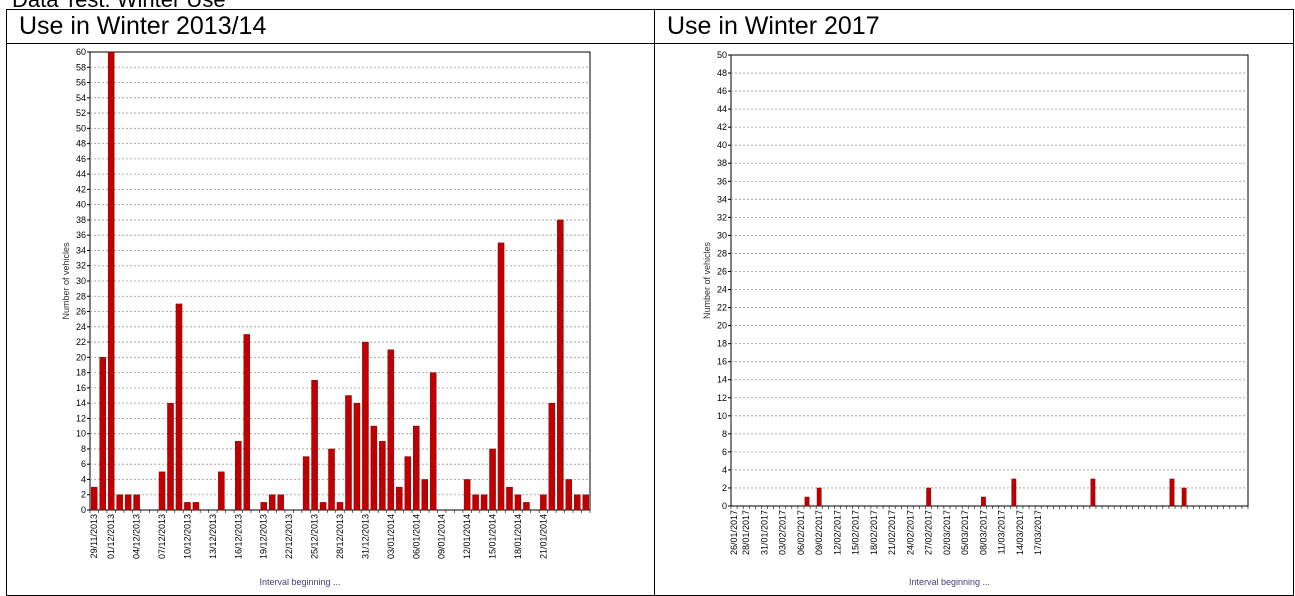 This screenshot has width=1295, height=596. I want to click on y-tick-label: 52, so click(81, 113).